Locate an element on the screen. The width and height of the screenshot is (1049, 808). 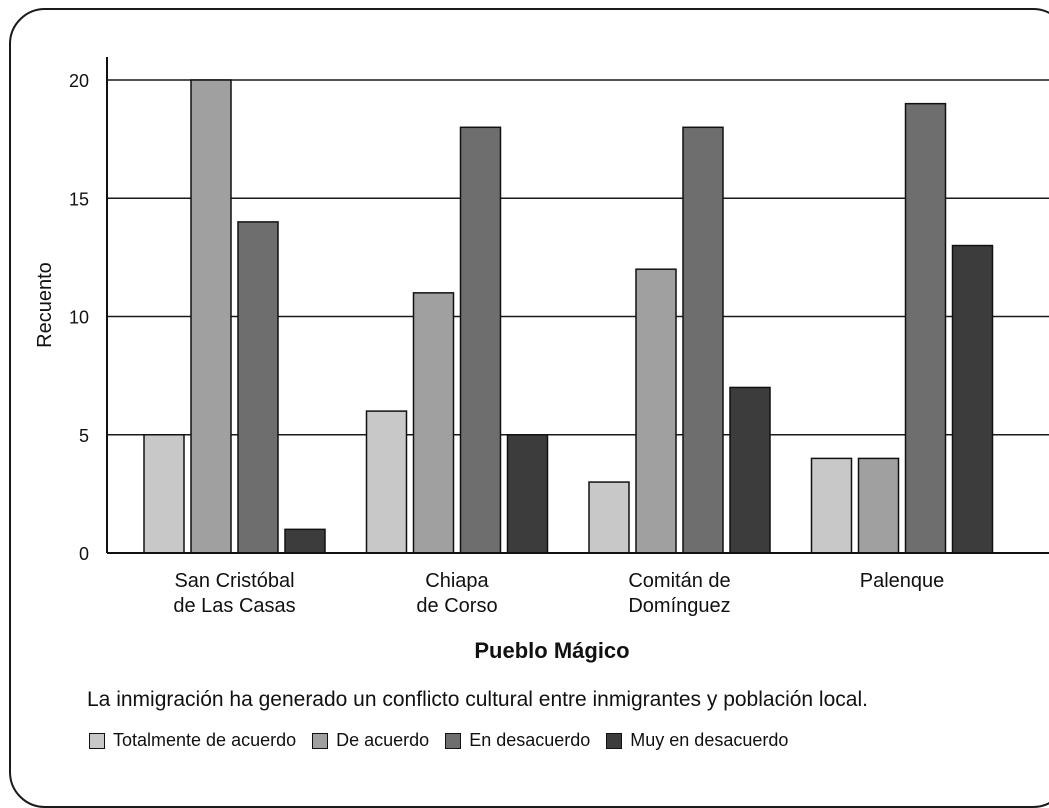
y-tick-label: 5 is located at coordinates (84, 436).